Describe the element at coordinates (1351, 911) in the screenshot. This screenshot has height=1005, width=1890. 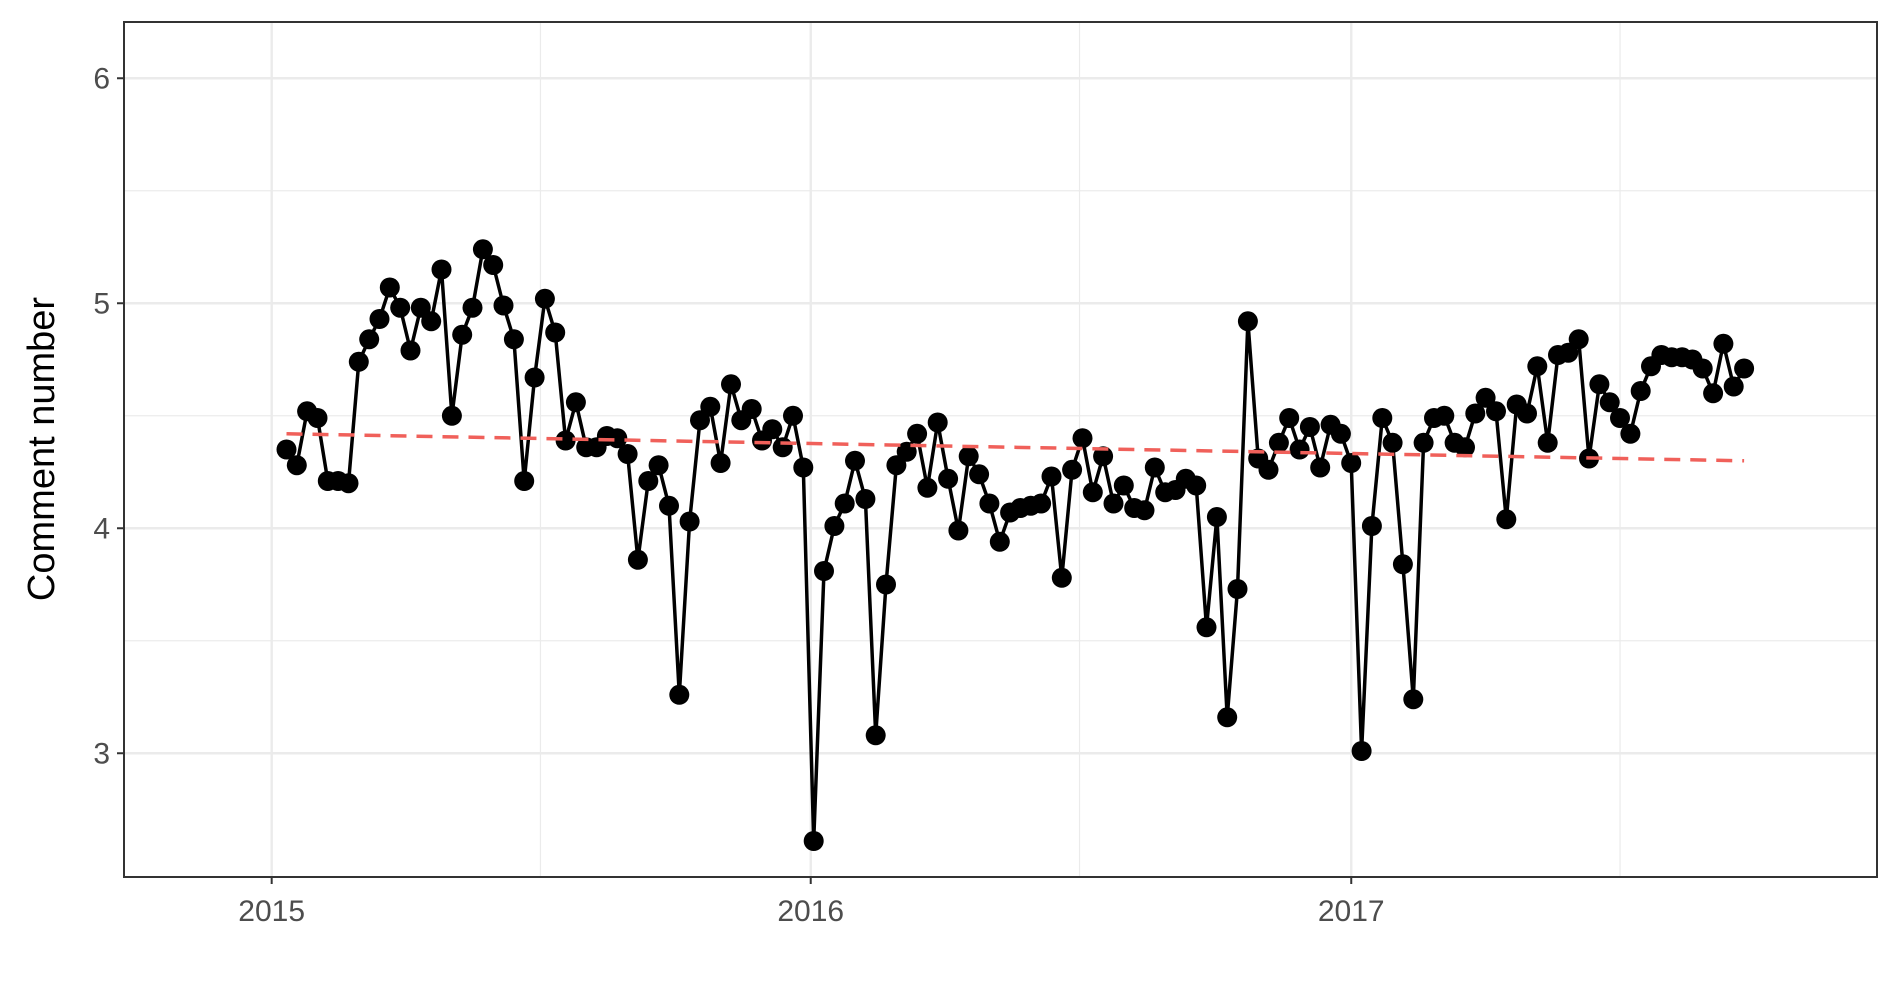
I see `x-tick-label: 2017` at that location.